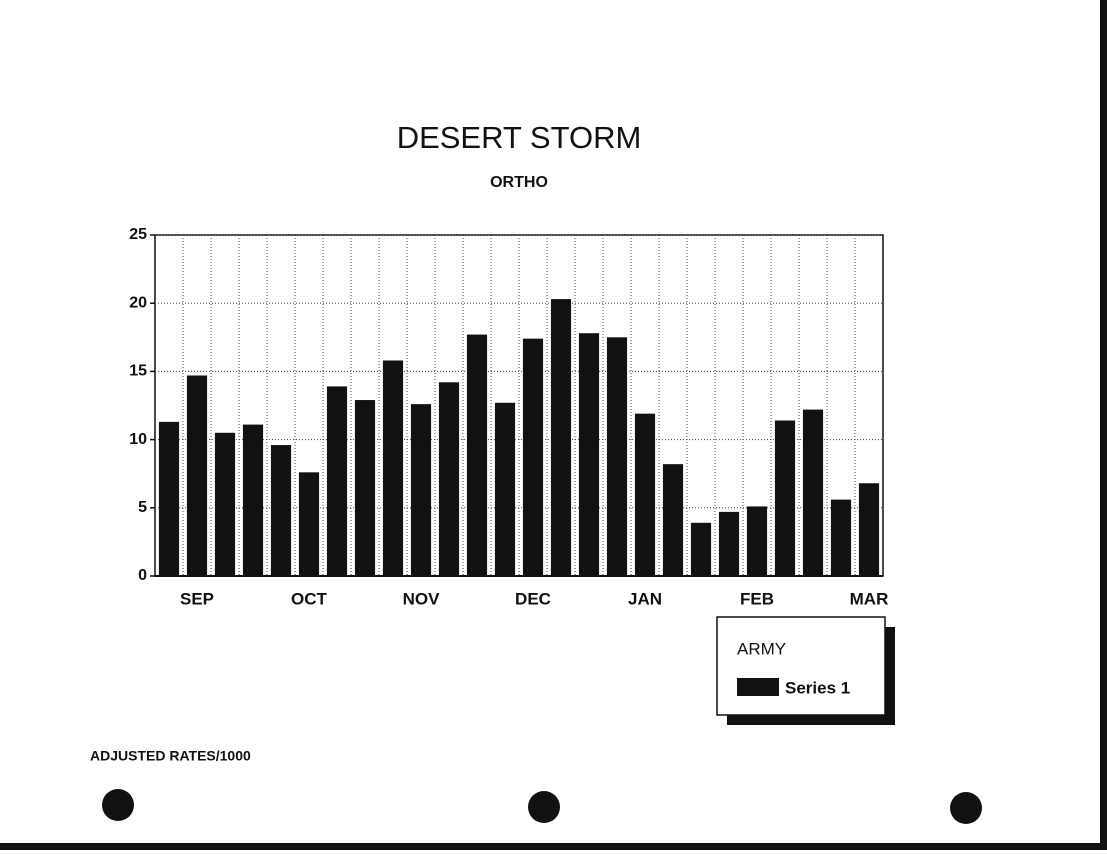 This screenshot has height=855, width=1107. What do you see at coordinates (309, 598) in the screenshot?
I see `x-tick-label: OCT` at bounding box center [309, 598].